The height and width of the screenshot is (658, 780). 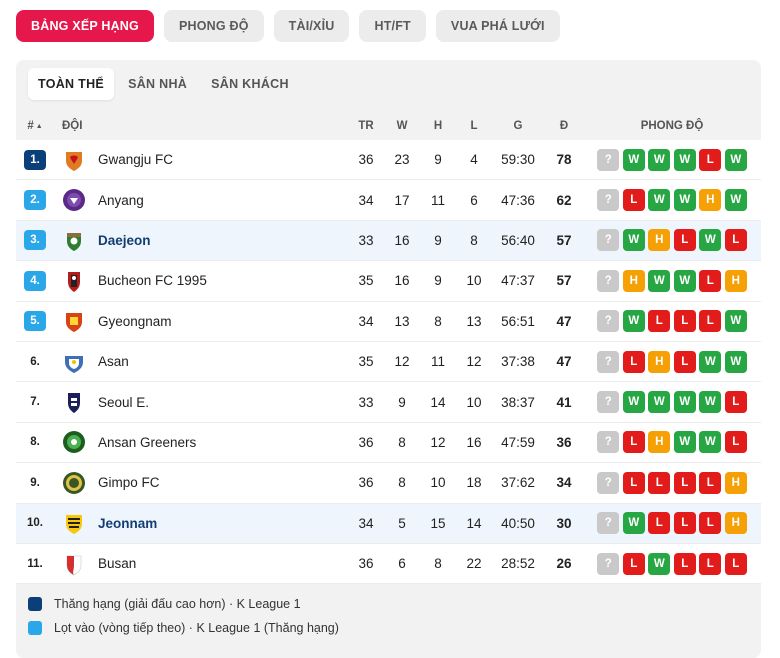 I want to click on team-name: Gyeongnam, so click(x=135, y=321).